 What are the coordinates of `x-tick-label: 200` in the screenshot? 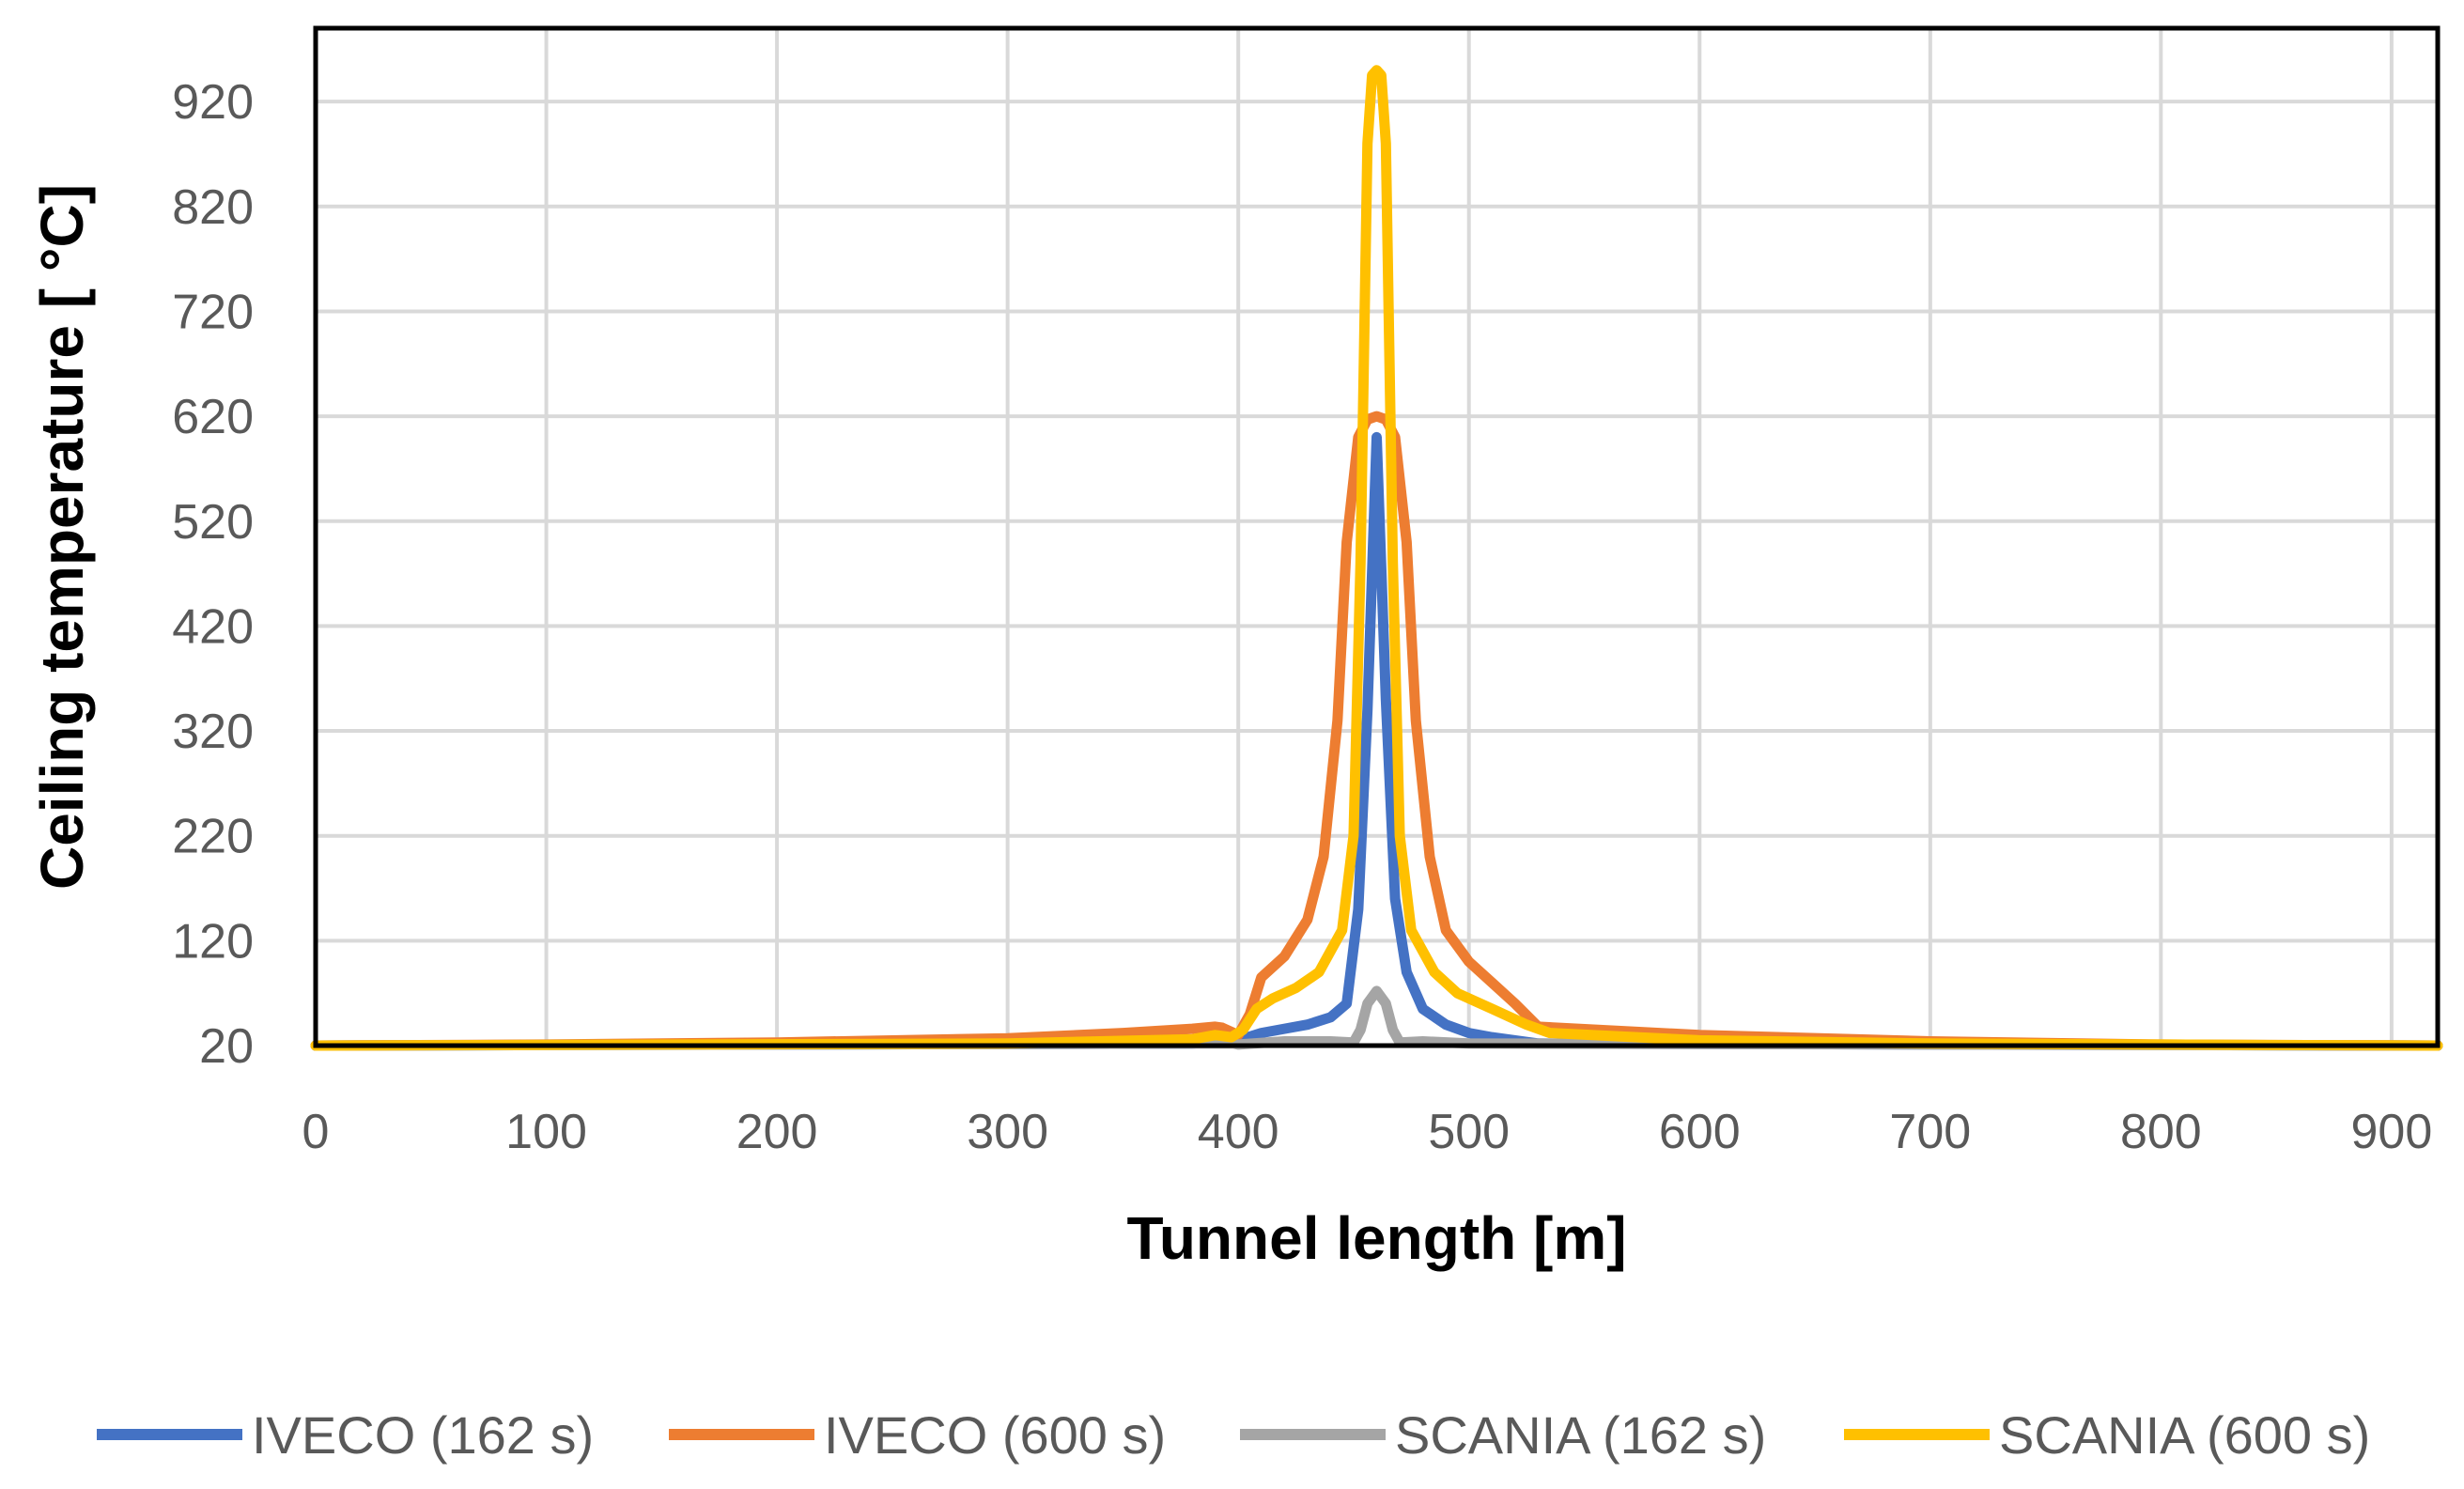 It's located at (777, 1132).